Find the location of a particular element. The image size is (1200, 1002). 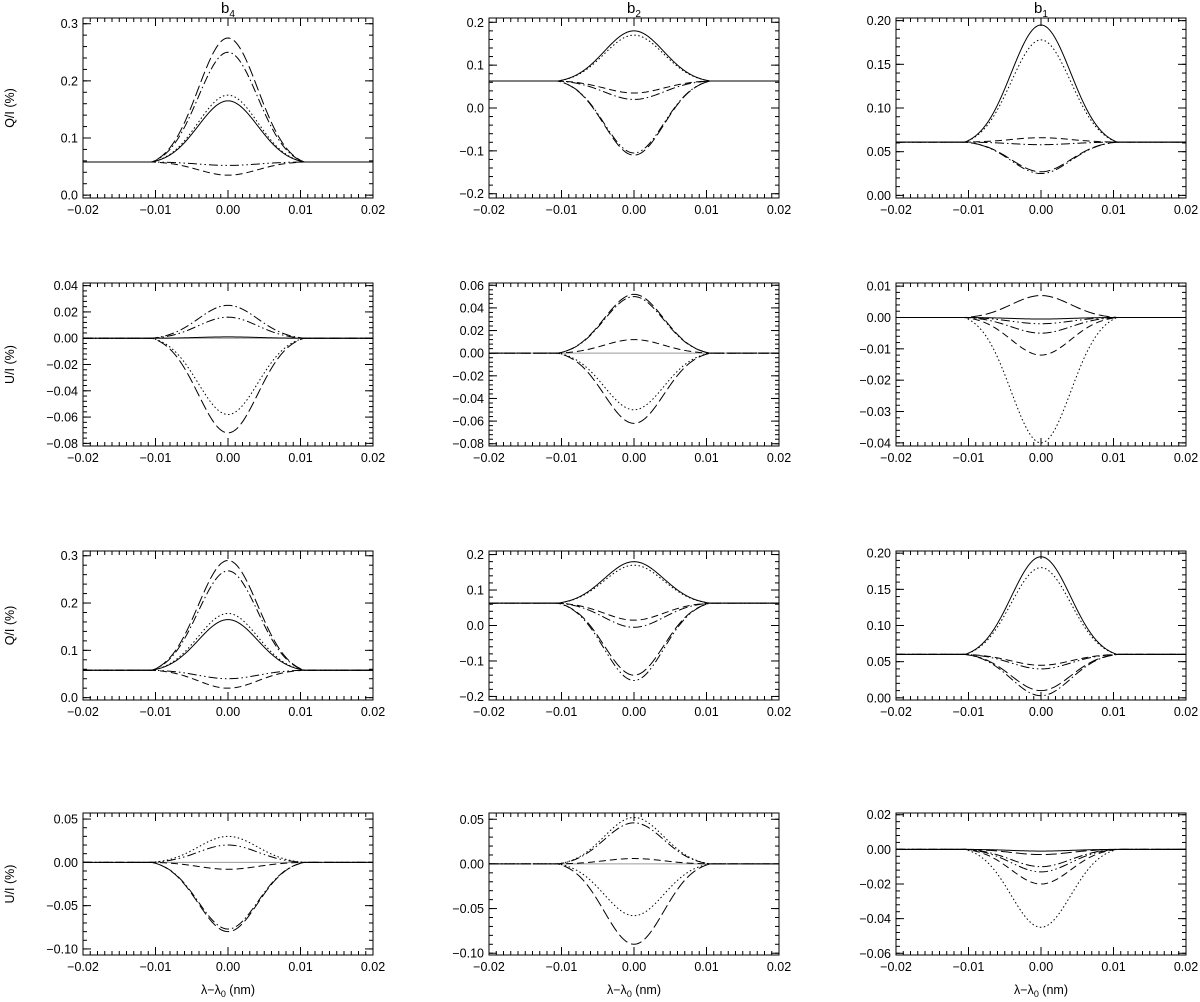

y-tick-label: −0.02 is located at coordinates (875, 381).